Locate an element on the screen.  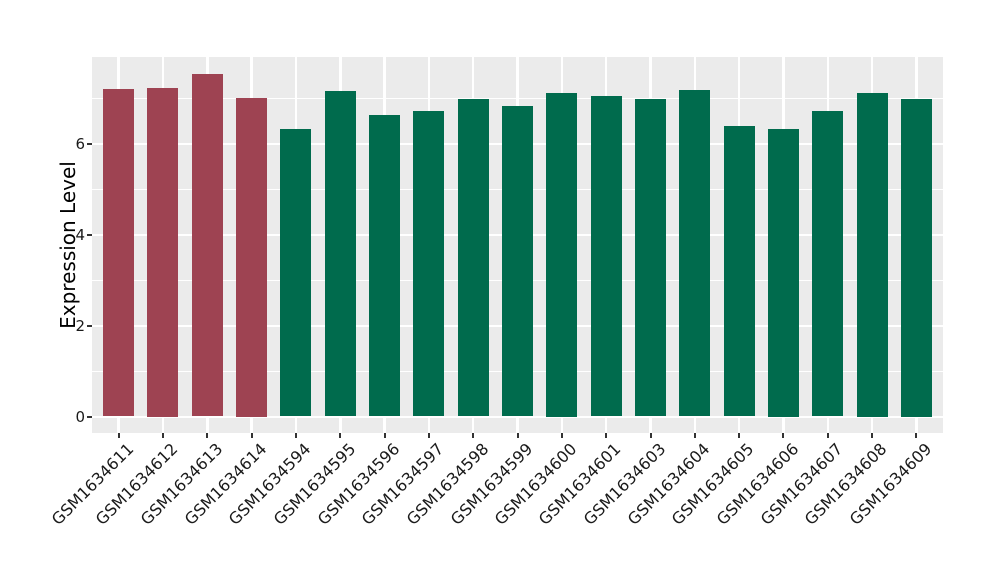
x-tick-label: GSM1634609 is located at coordinates (890, 484).